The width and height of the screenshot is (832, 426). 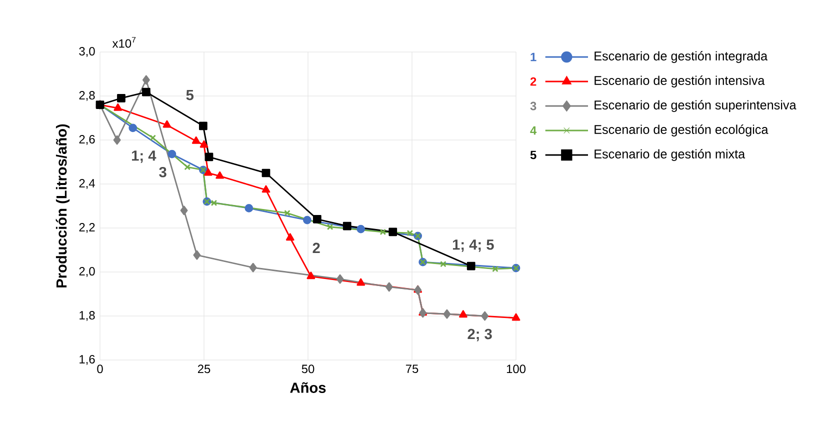 What do you see at coordinates (144, 156) in the screenshot?
I see `annotation: 1; 4` at bounding box center [144, 156].